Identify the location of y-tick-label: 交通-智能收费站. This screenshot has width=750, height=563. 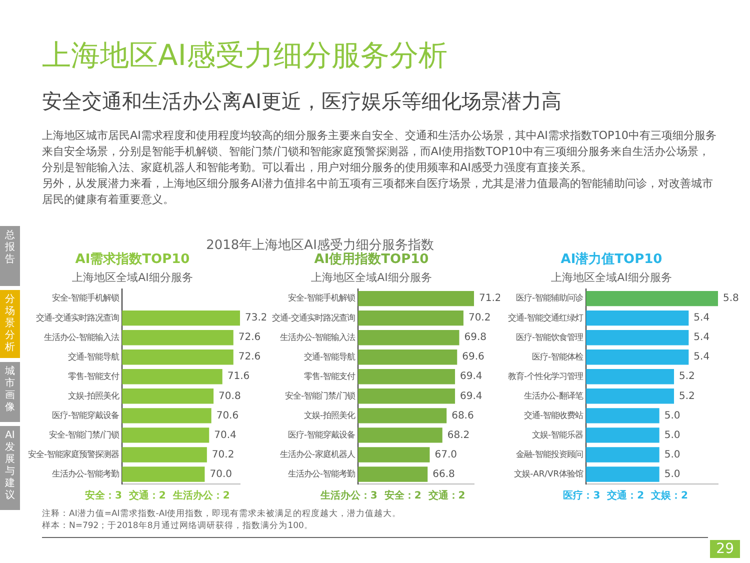
(554, 415).